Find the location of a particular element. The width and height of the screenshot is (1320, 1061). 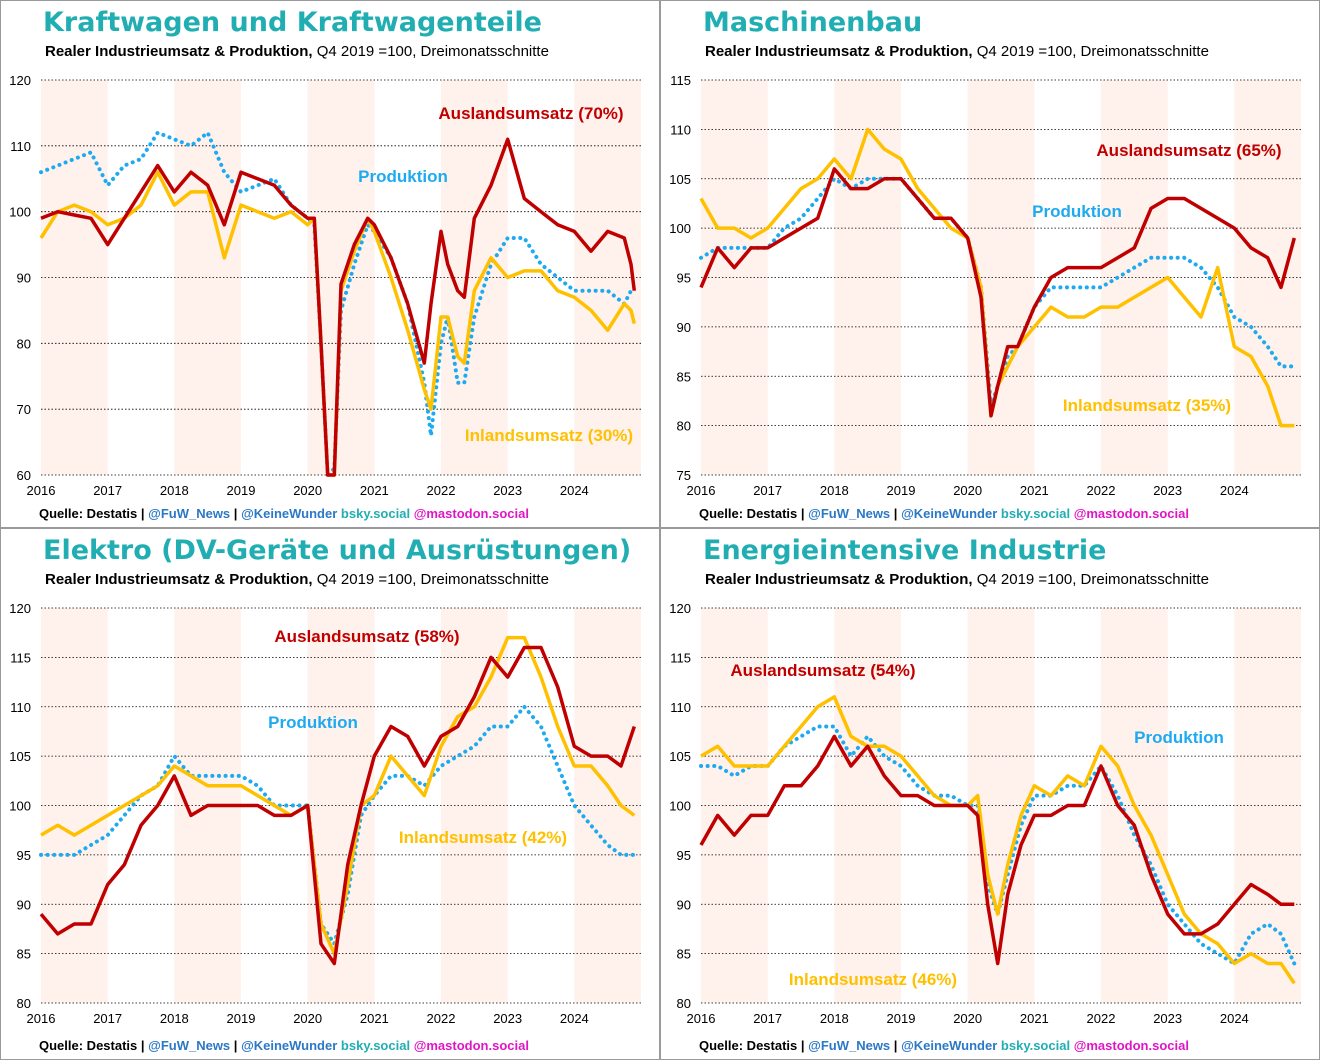

y-tick-label: 70 is located at coordinates (24, 409).